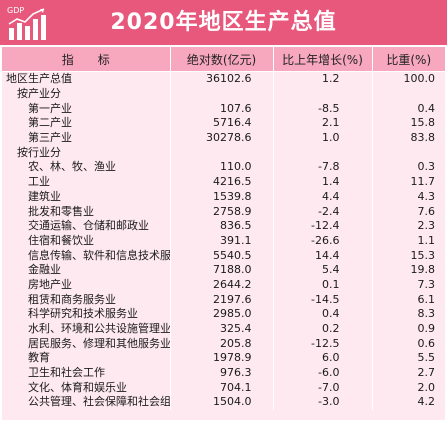 This screenshot has height=422, width=447. What do you see at coordinates (426, 299) in the screenshot?
I see `row-share: 6.1` at bounding box center [426, 299].